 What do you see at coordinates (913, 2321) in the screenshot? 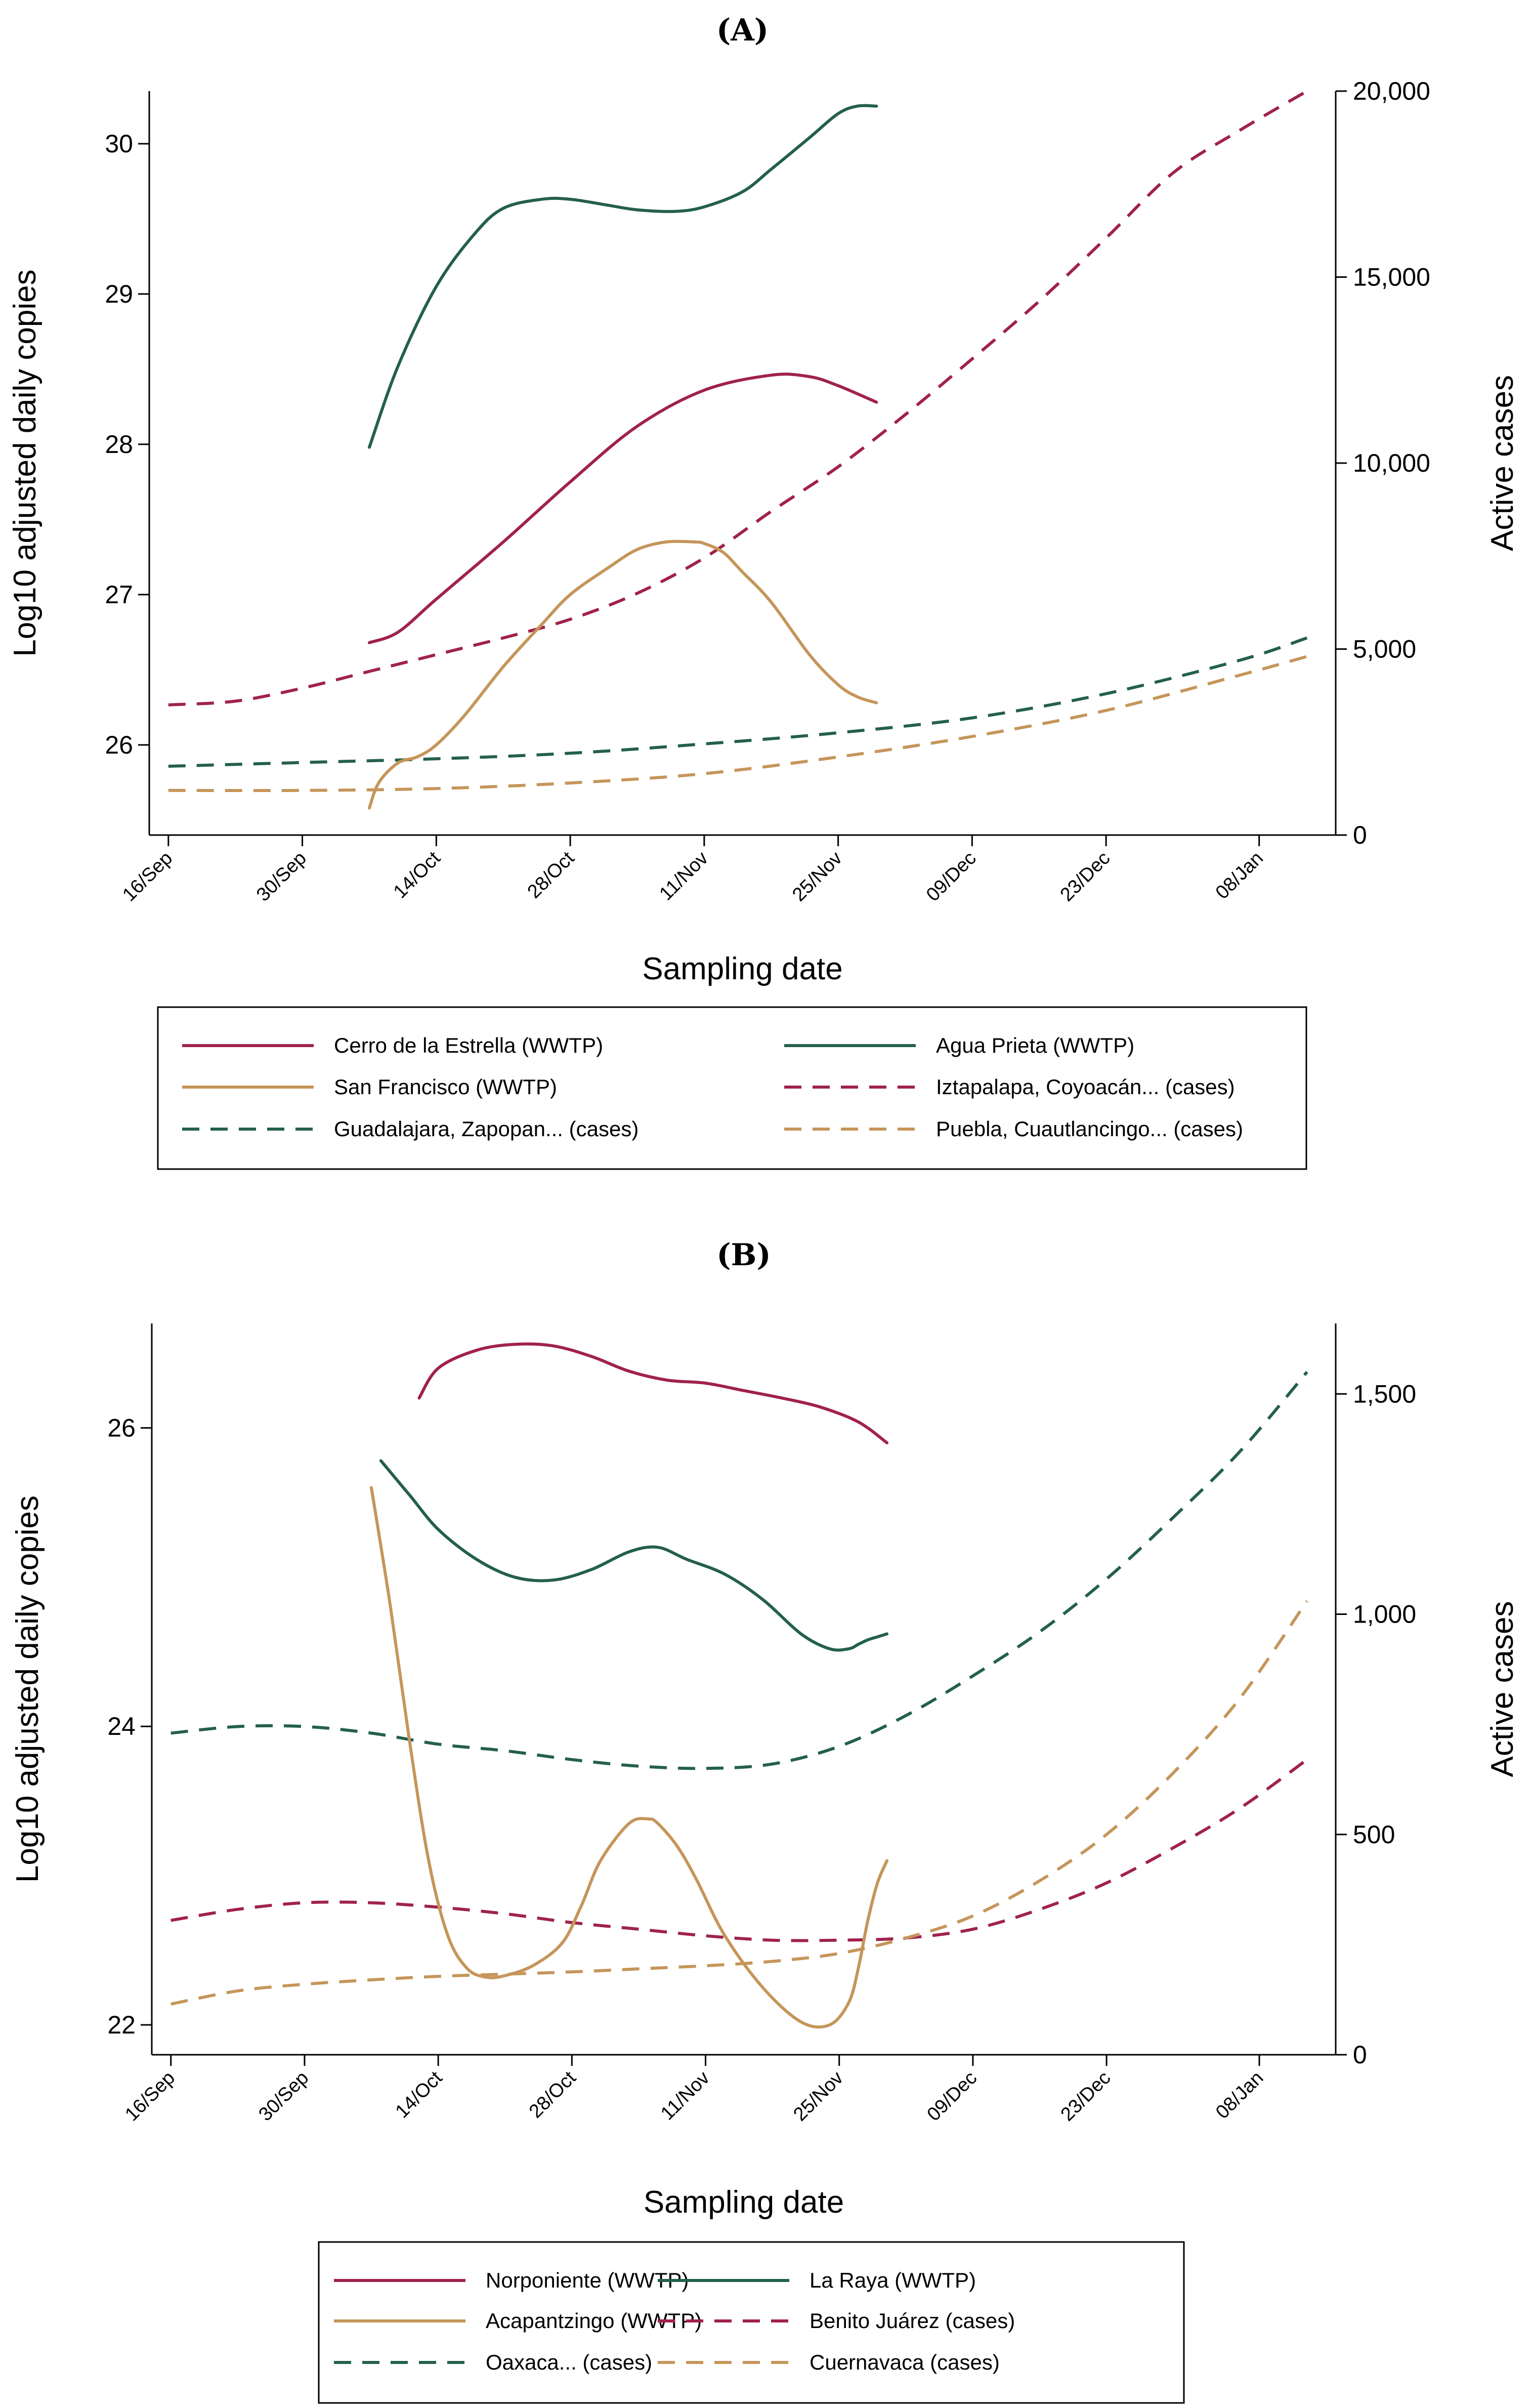
I see `legend-label: Benito Juárez (cases)` at bounding box center [913, 2321].